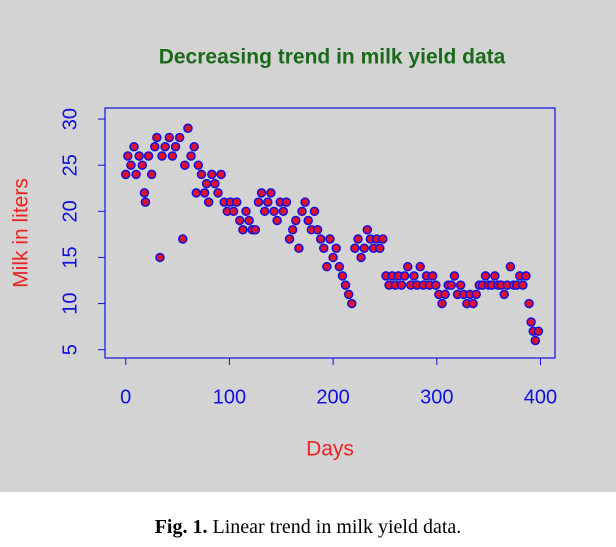 The height and width of the screenshot is (547, 616). I want to click on x-tick-label: 400, so click(540, 397).